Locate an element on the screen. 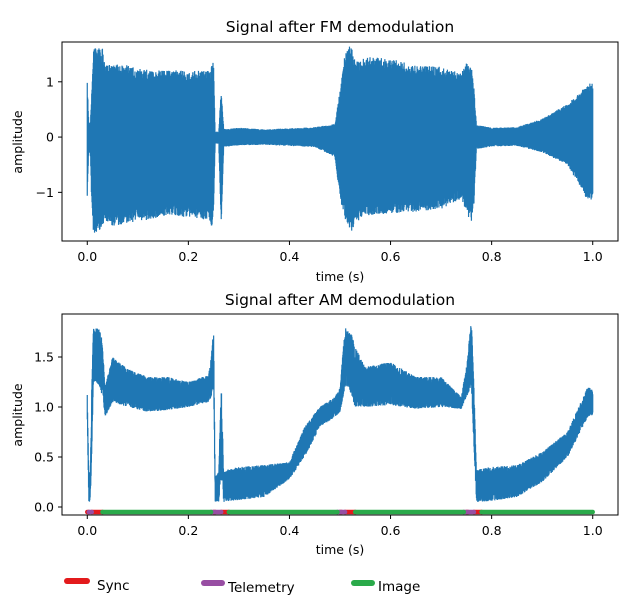 Image resolution: width=635 pixels, height=611 pixels. am-y-axis-label: amplitude is located at coordinates (17, 414).